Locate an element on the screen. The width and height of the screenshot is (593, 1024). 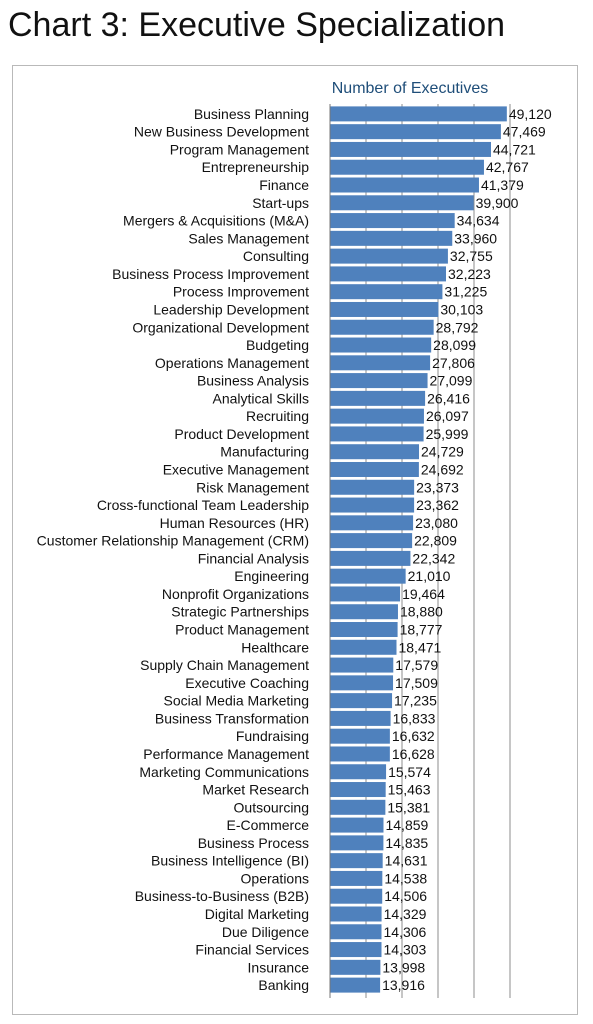
category-label: Strategic Partnerships is located at coordinates (240, 612).